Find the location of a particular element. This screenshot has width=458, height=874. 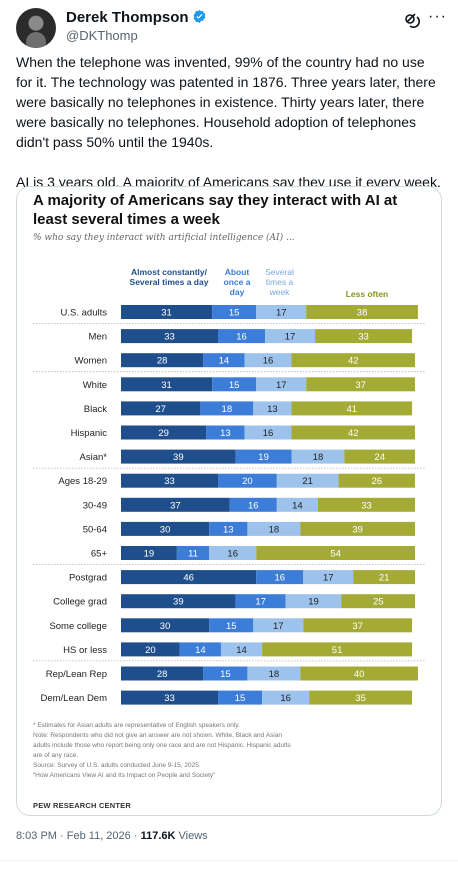

more-icon: ··· is located at coordinates (437, 16).